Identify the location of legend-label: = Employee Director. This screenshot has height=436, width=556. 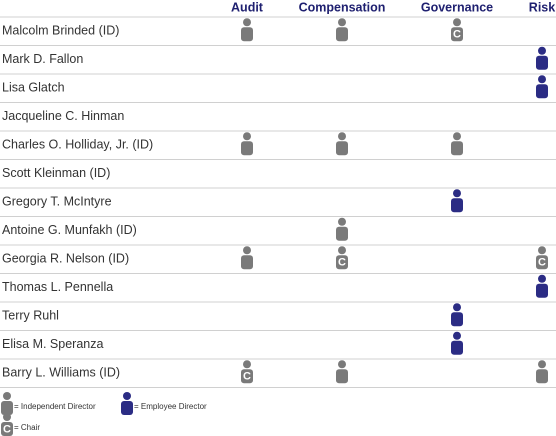
(170, 406).